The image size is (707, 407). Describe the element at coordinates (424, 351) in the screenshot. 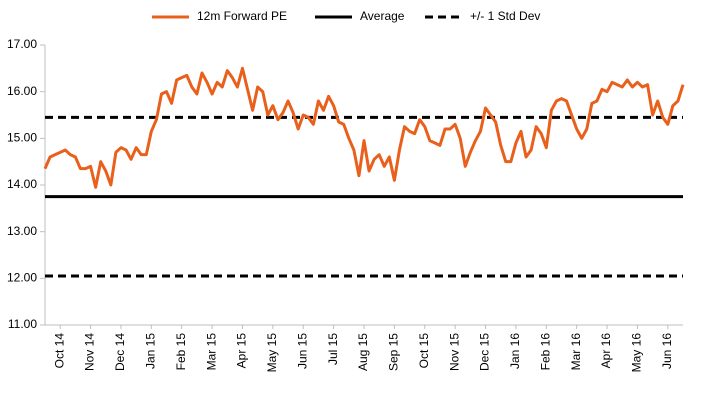

I see `x-tick-label: Oct 15` at that location.